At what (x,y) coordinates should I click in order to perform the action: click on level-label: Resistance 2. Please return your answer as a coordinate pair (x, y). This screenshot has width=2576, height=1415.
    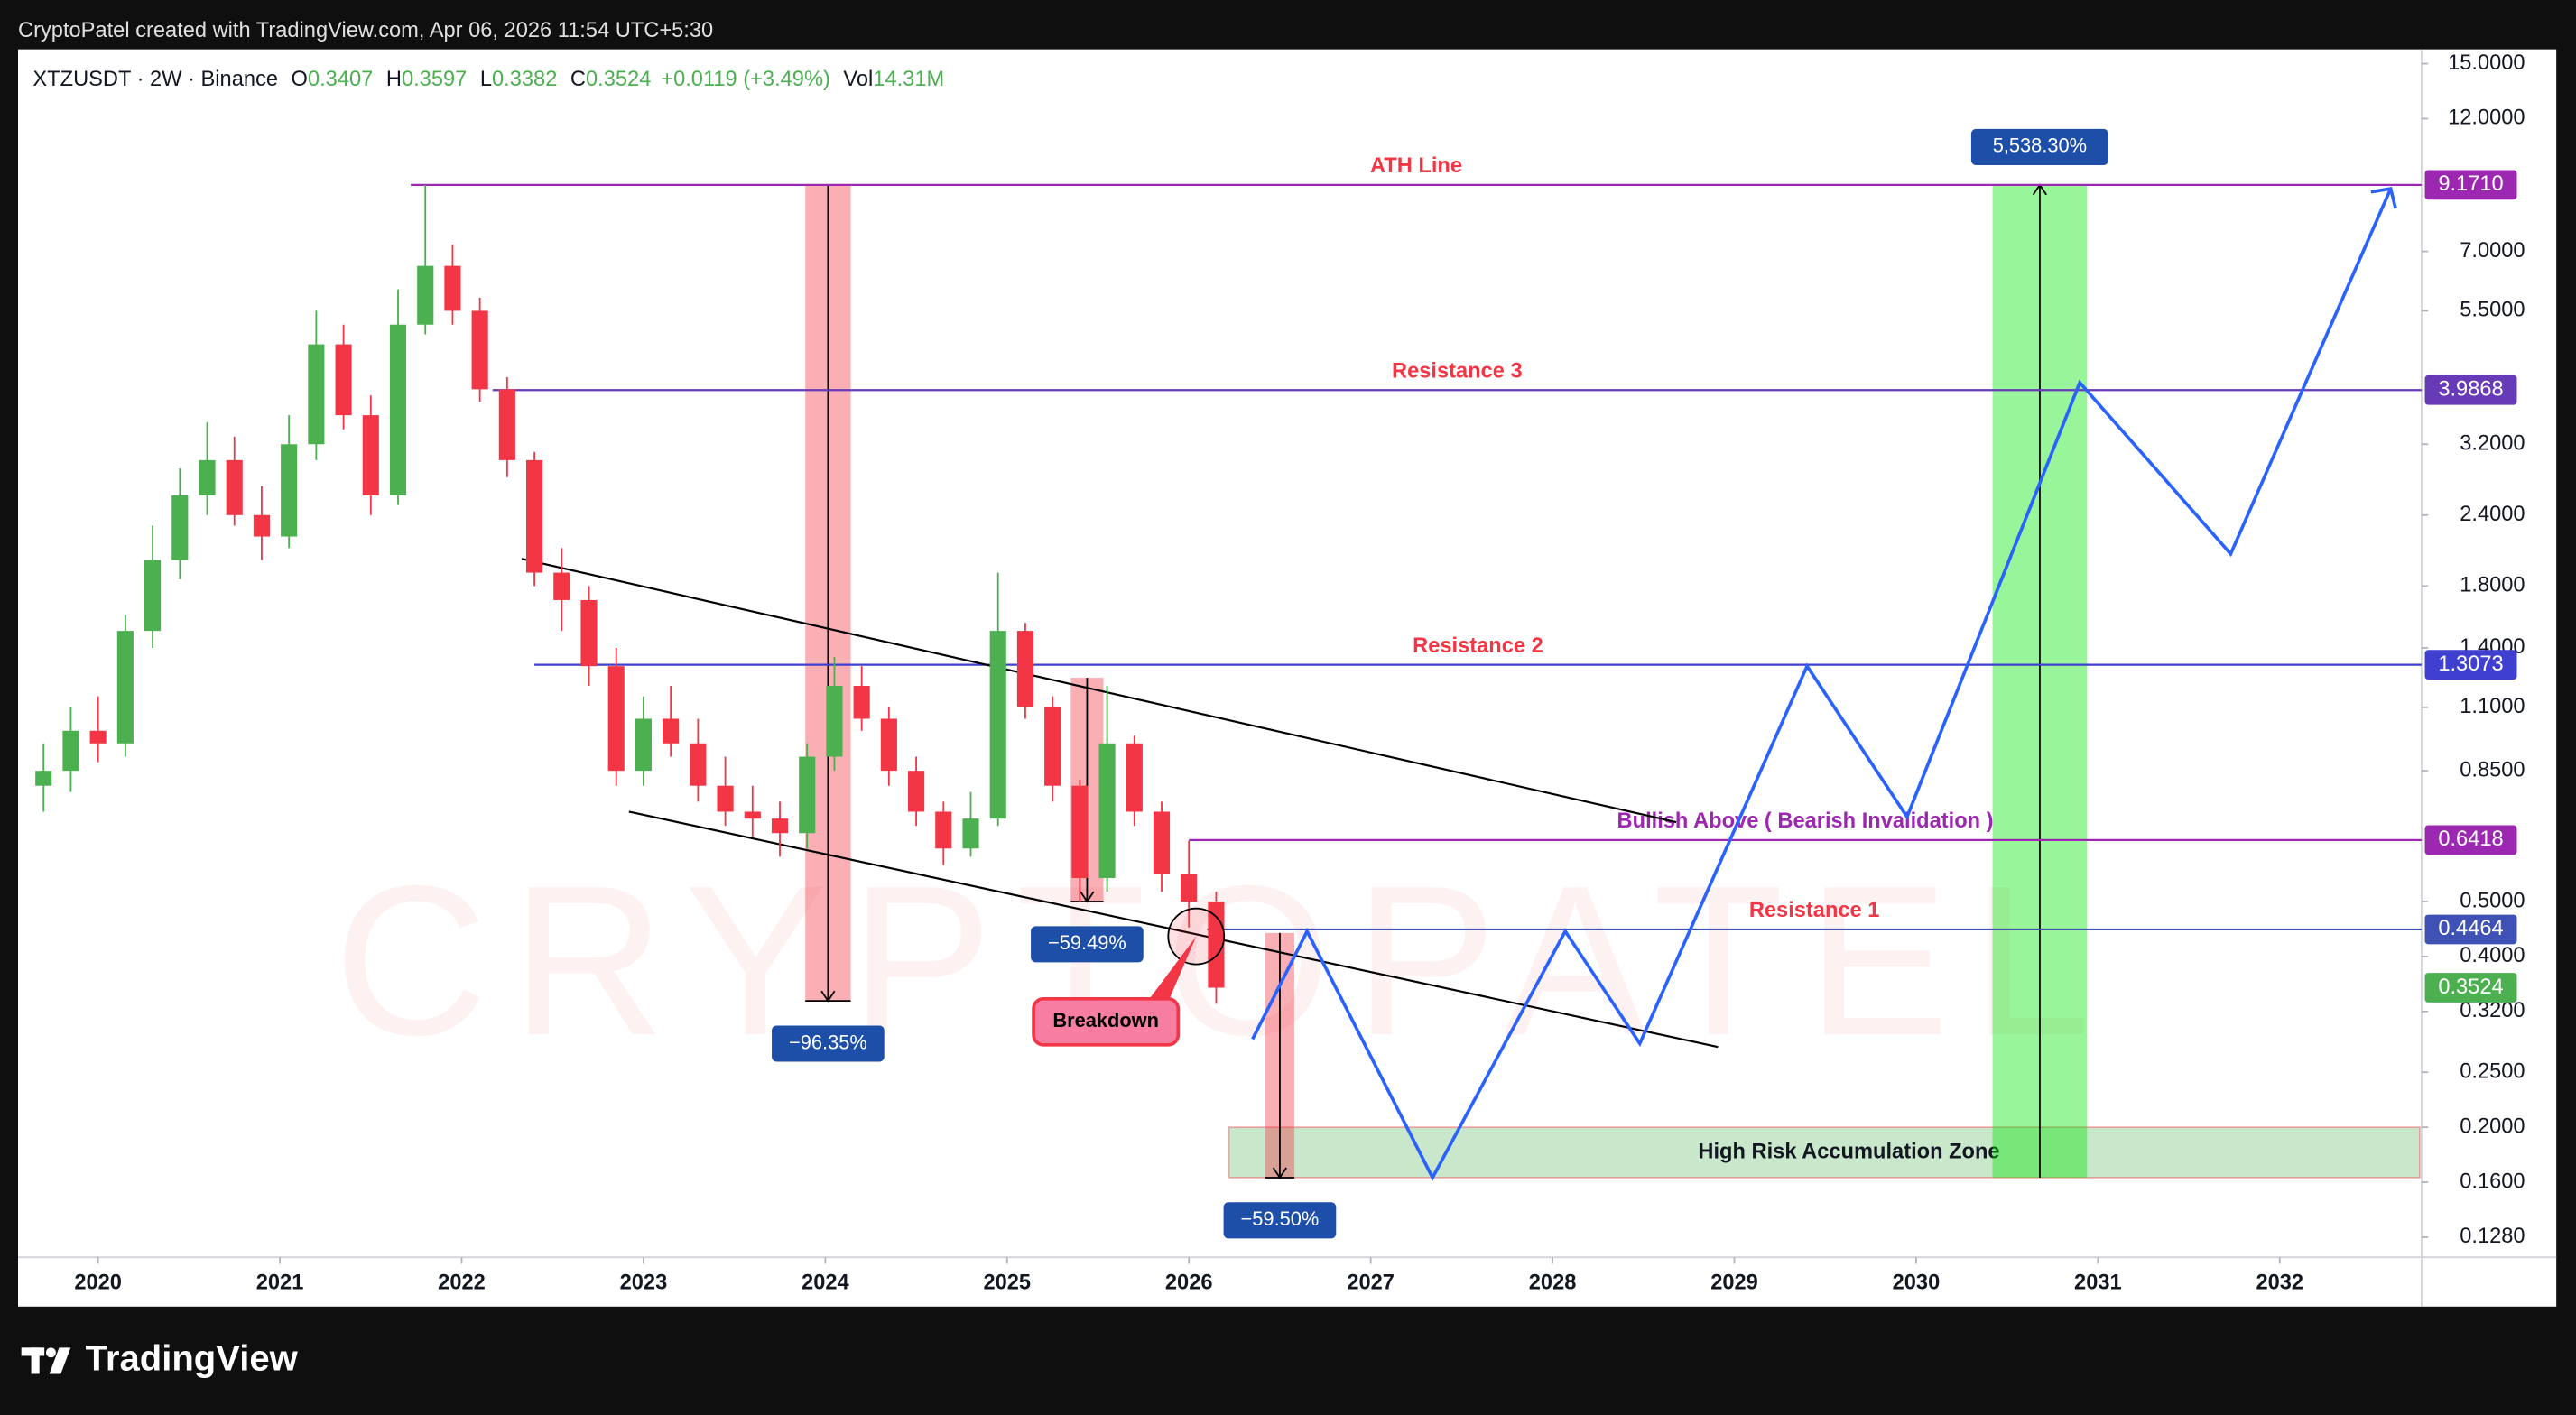
    Looking at the image, I should click on (1478, 646).